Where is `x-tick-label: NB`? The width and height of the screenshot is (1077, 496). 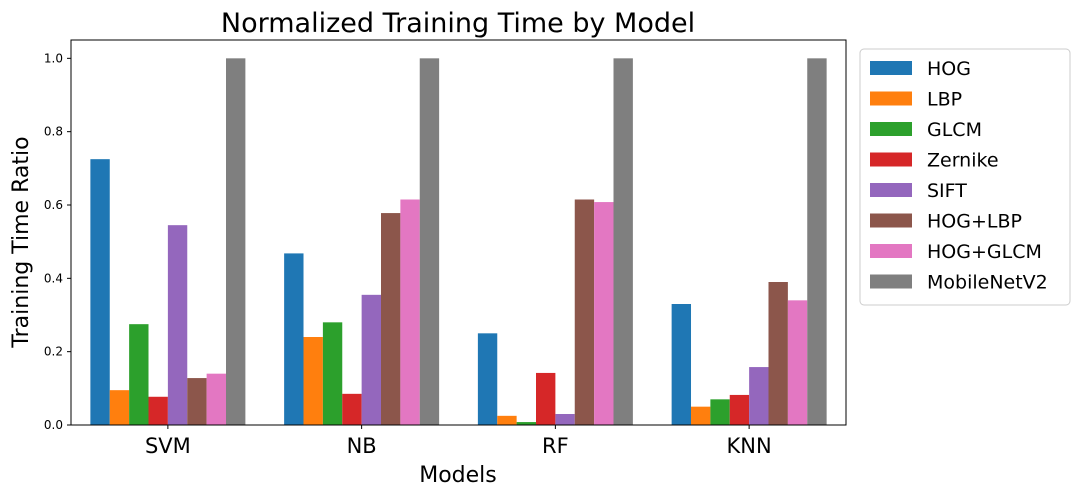
x-tick-label: NB is located at coordinates (362, 446).